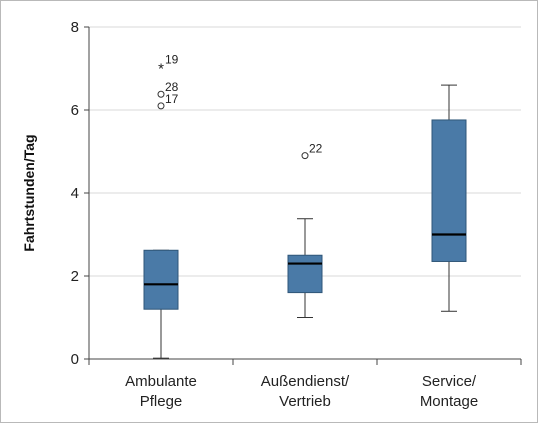 The height and width of the screenshot is (424, 538). What do you see at coordinates (75, 276) in the screenshot?
I see `y-tick-label: 2` at bounding box center [75, 276].